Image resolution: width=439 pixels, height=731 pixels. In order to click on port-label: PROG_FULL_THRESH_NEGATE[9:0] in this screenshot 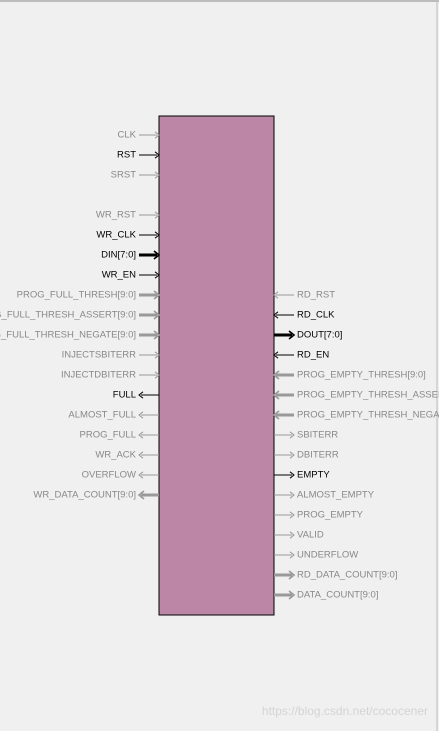, I will do `click(68, 335)`.